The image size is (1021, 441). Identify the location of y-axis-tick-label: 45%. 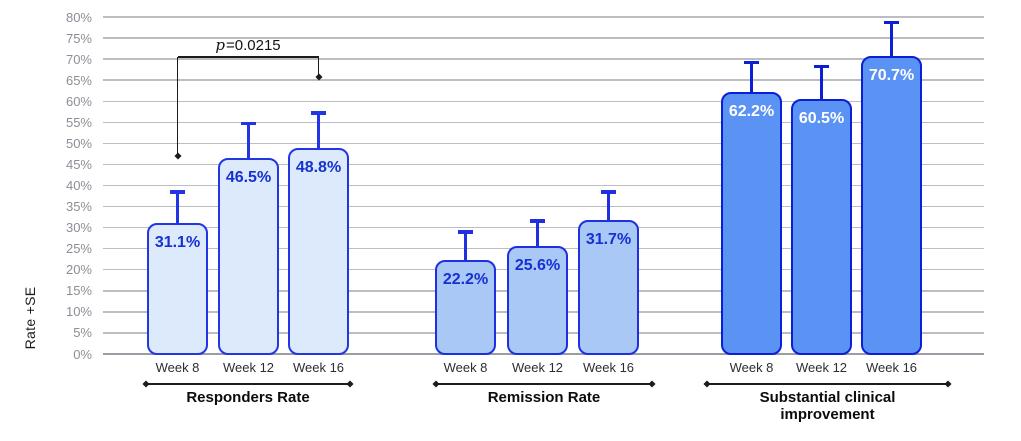
(78, 164).